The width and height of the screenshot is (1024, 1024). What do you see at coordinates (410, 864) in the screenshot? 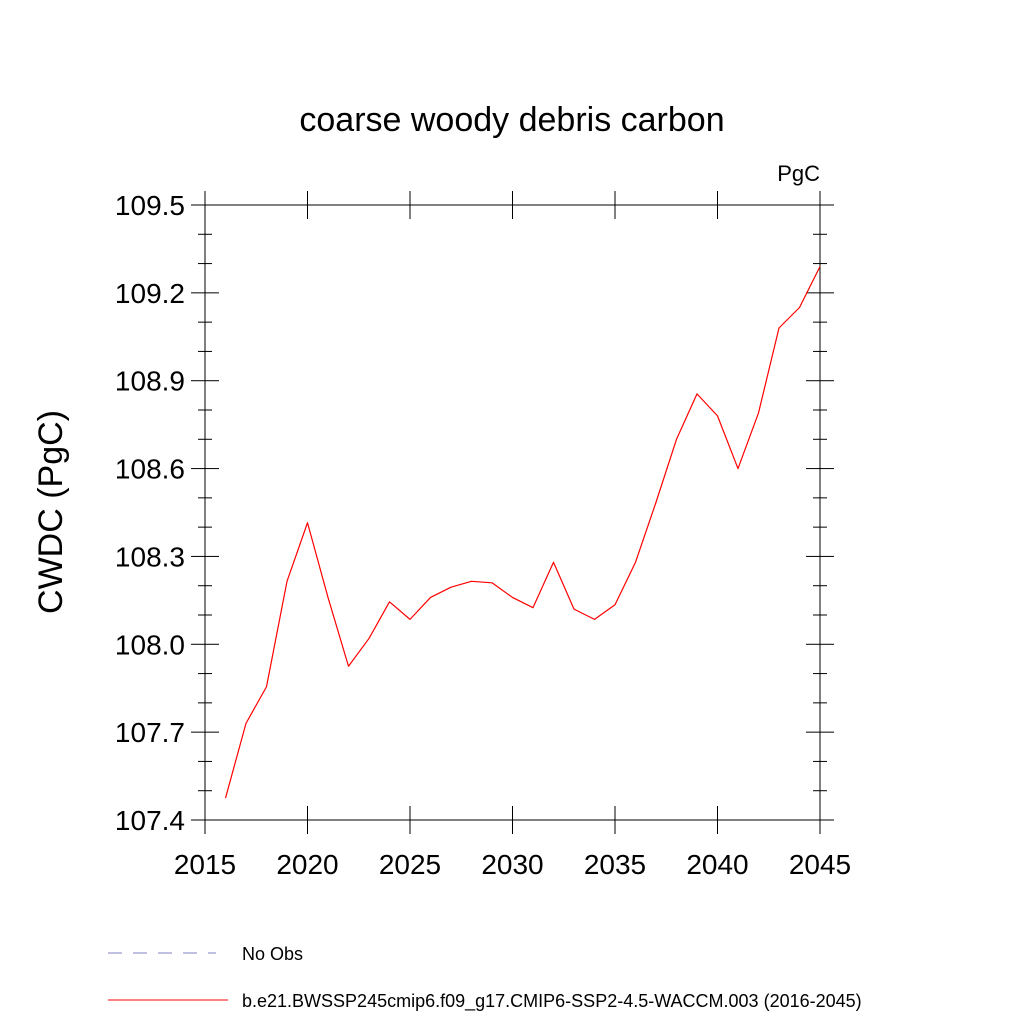
I see `x-tick-label: 2025` at bounding box center [410, 864].